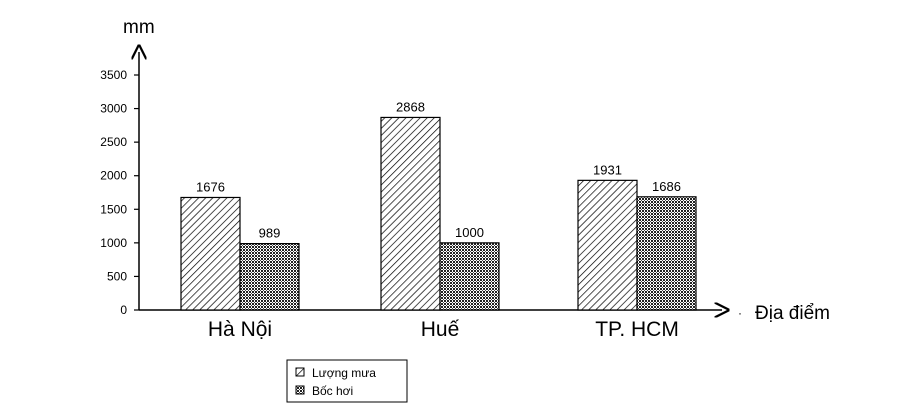 The width and height of the screenshot is (909, 407). What do you see at coordinates (300, 390) in the screenshot?
I see `legend-swatch-evaporation` at bounding box center [300, 390].